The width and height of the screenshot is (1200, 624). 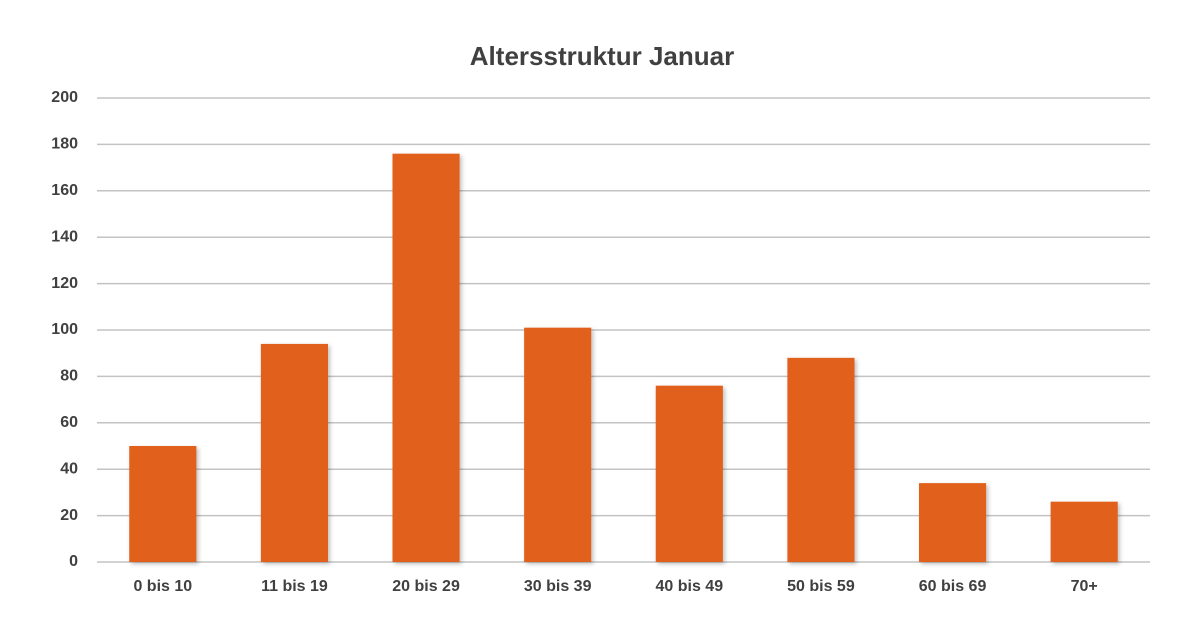 I want to click on x-tick-label: 0 bis 10, so click(x=162, y=586).